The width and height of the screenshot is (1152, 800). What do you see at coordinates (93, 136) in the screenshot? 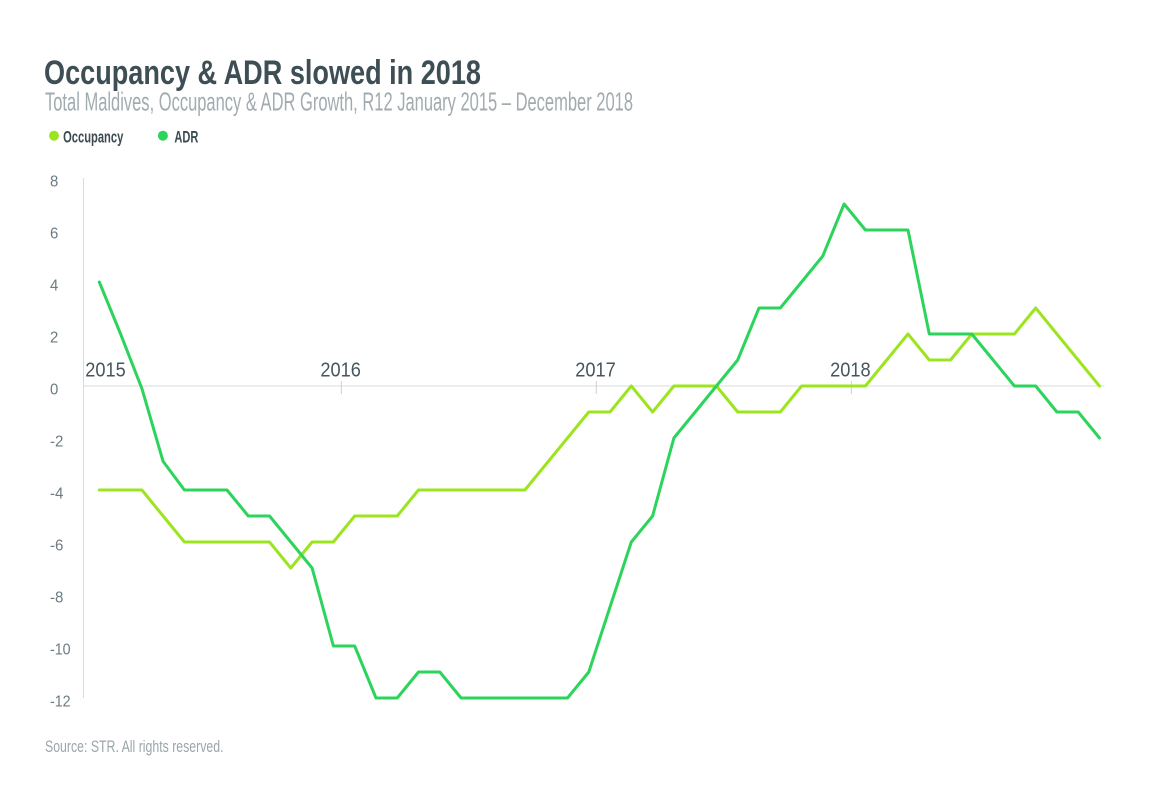
I see `svg-text: Occupancy` at bounding box center [93, 136].